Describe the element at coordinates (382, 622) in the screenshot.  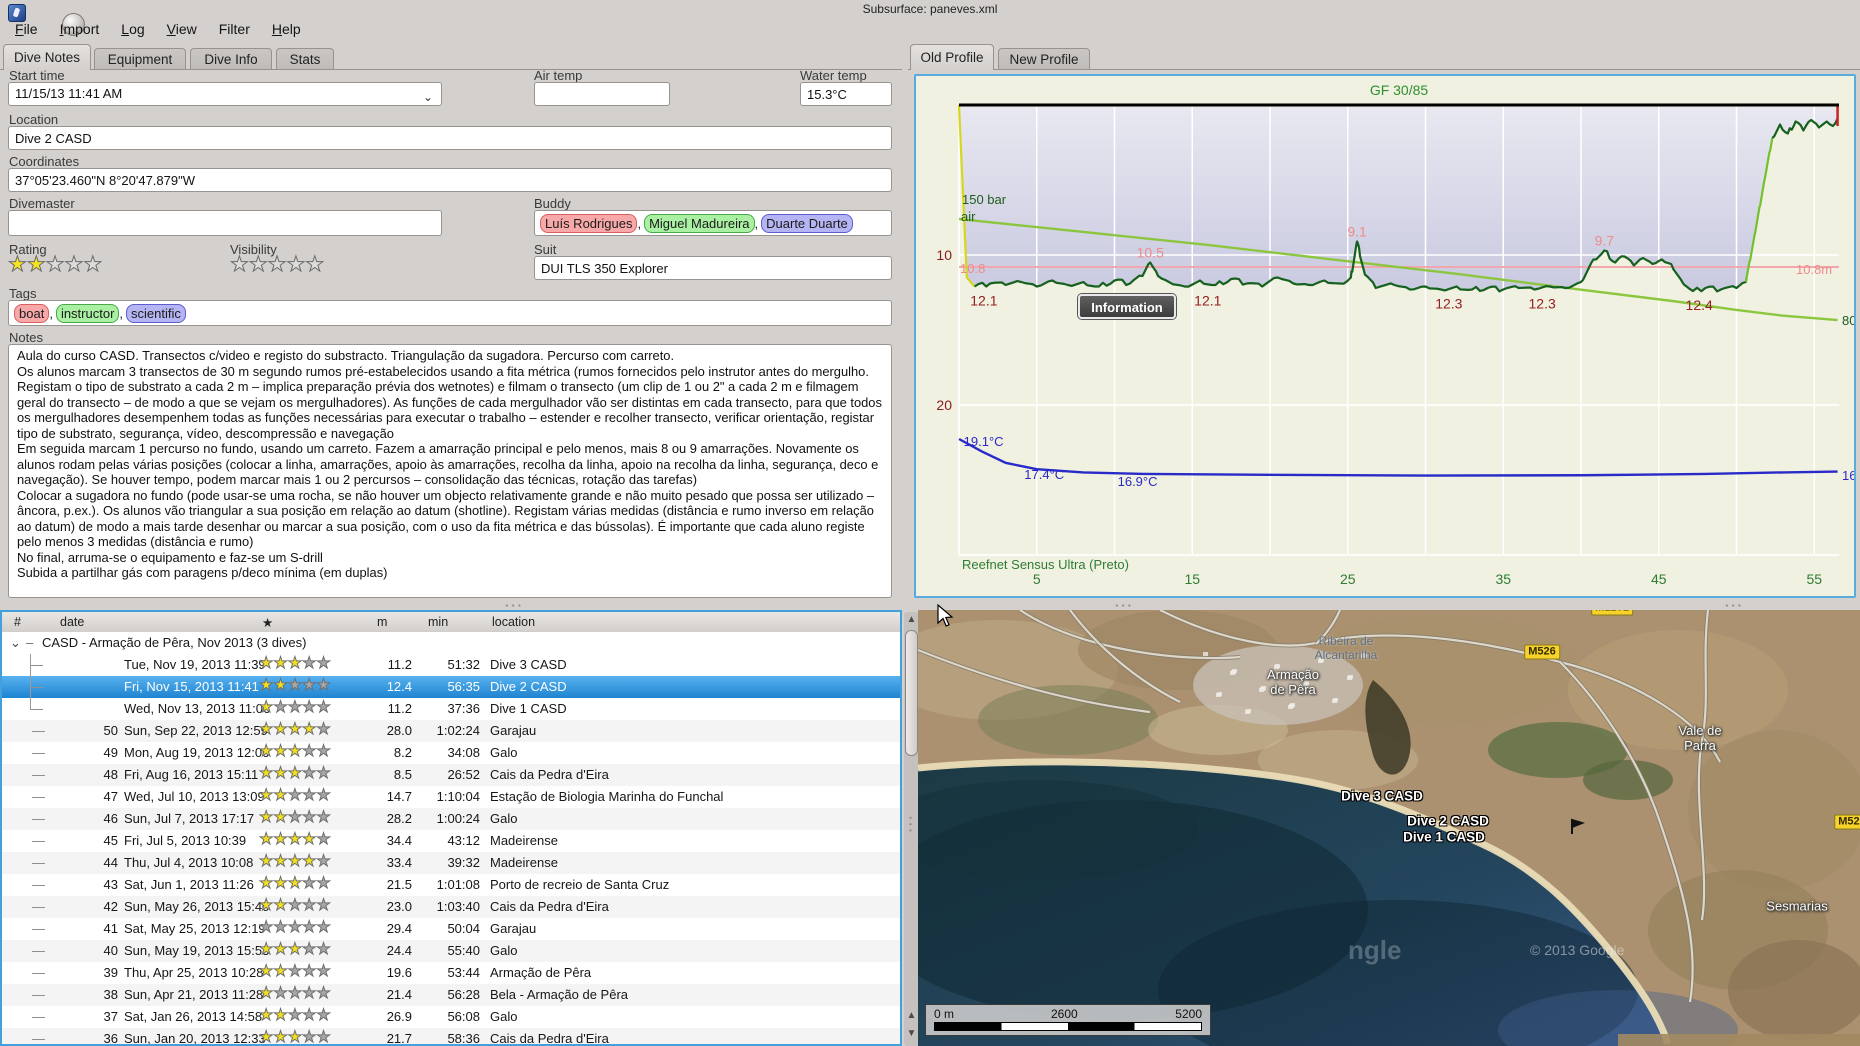
I see `column-header-m: m` at that location.